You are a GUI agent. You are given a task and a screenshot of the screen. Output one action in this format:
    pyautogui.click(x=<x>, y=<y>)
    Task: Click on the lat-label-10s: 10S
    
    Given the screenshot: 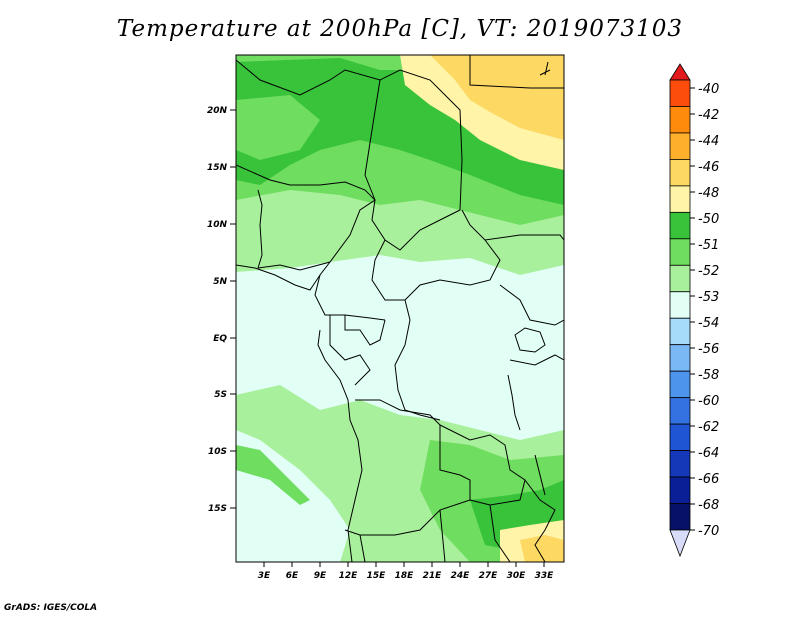 What is the action you would take?
    pyautogui.click(x=217, y=452)
    